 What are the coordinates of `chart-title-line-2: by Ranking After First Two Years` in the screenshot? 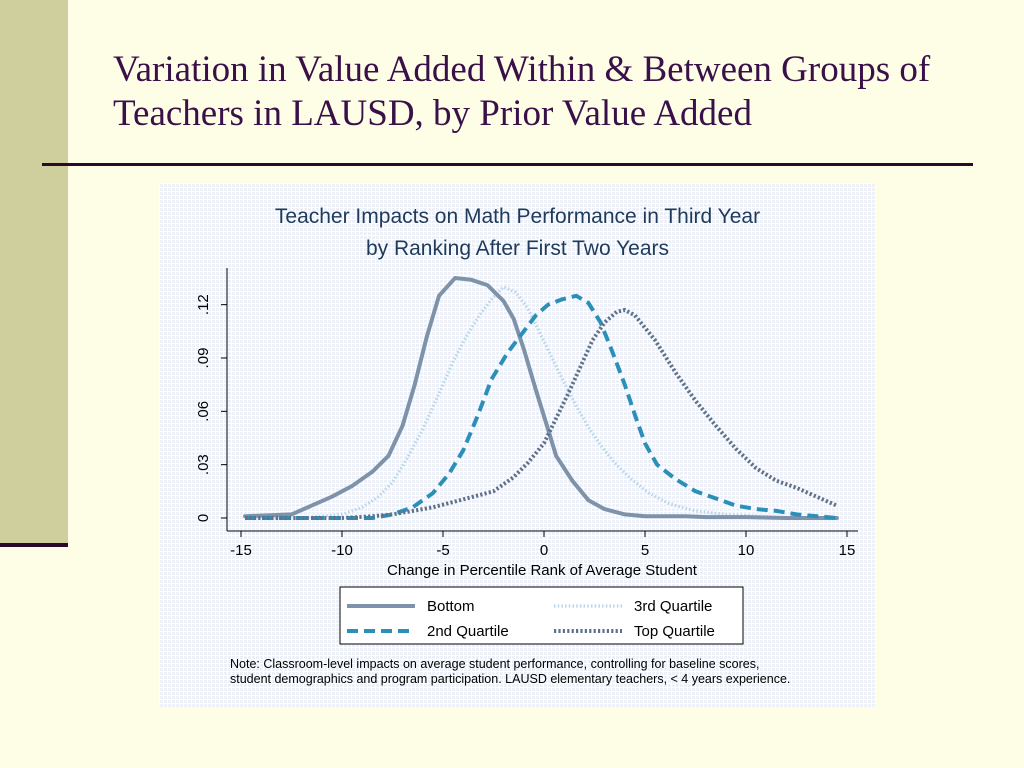 It's located at (517, 248).